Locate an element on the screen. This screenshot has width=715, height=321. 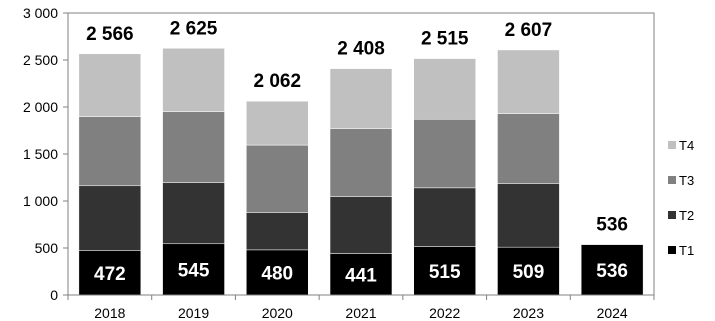
x-axis: 2018 2019 2020 2021 2022 2023 2024 is located at coordinates (361, 307).